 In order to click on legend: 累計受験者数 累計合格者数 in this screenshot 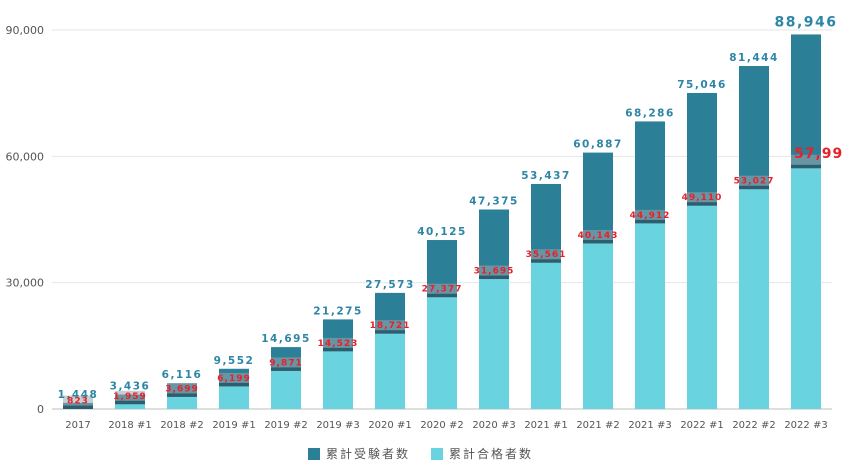, I will do `click(420, 453)`.